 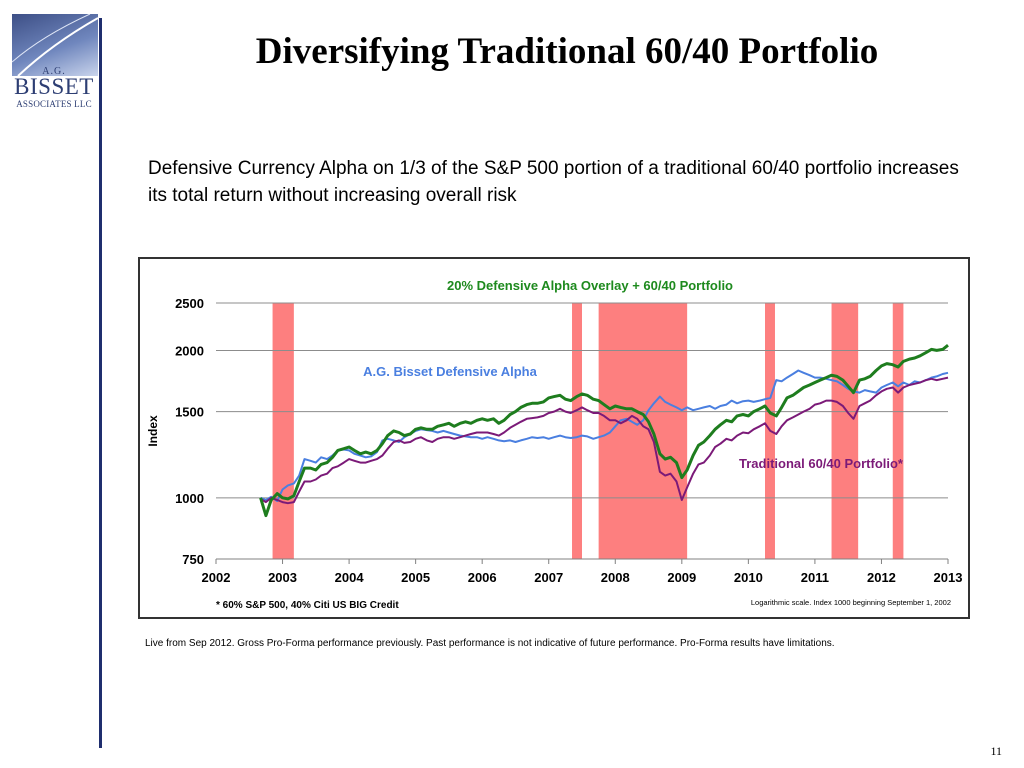 What do you see at coordinates (450, 371) in the screenshot?
I see `annotation-defensive-alpha: A.G. Bisset Defensive Alpha` at bounding box center [450, 371].